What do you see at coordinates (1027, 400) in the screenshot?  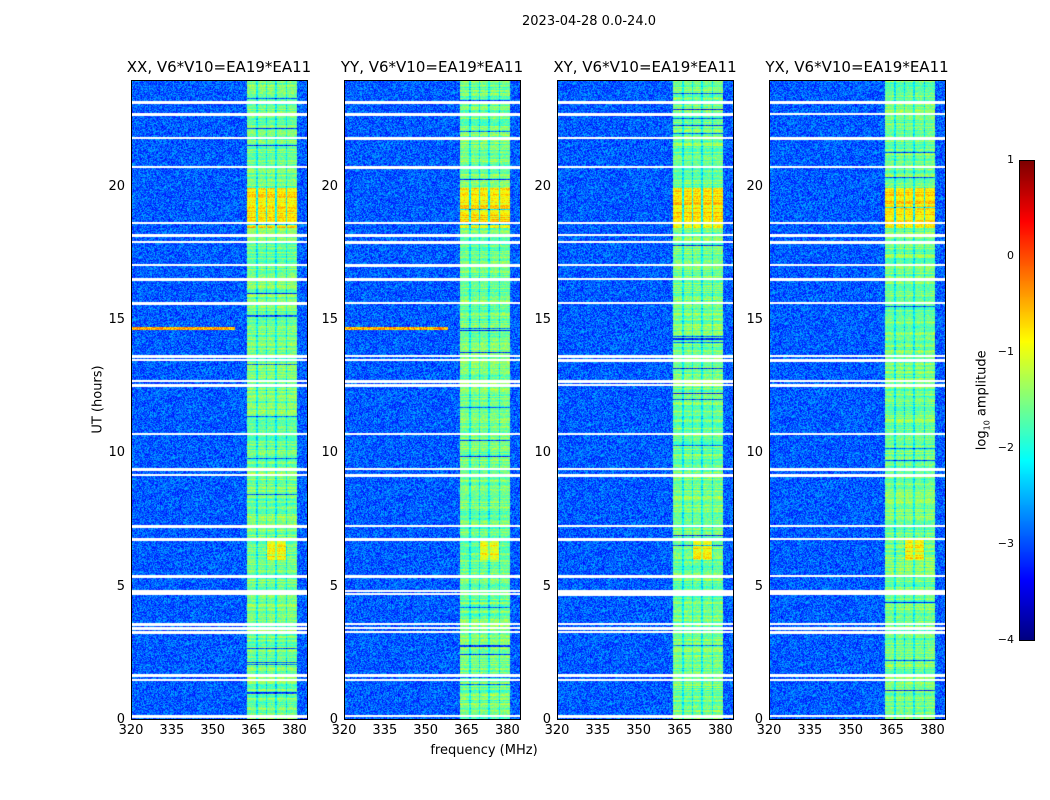 I see `colorbar` at bounding box center [1027, 400].